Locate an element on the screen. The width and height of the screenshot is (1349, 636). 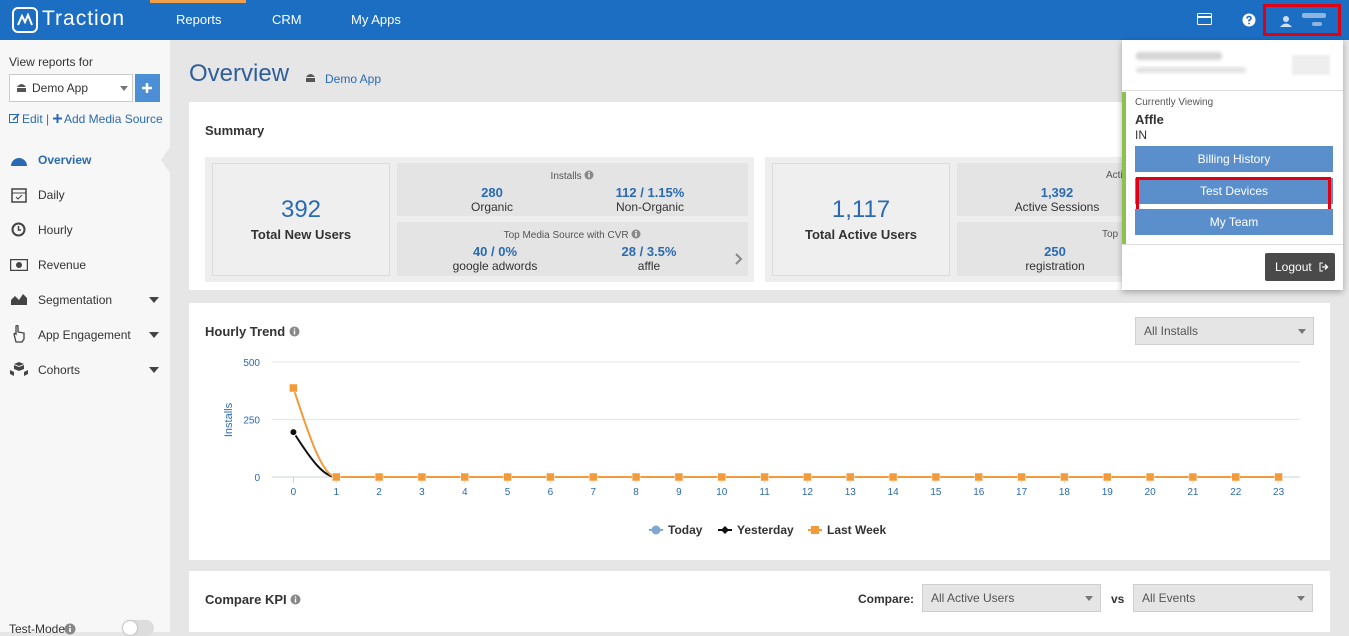
active-users-value: 1,117 is located at coordinates (861, 209).